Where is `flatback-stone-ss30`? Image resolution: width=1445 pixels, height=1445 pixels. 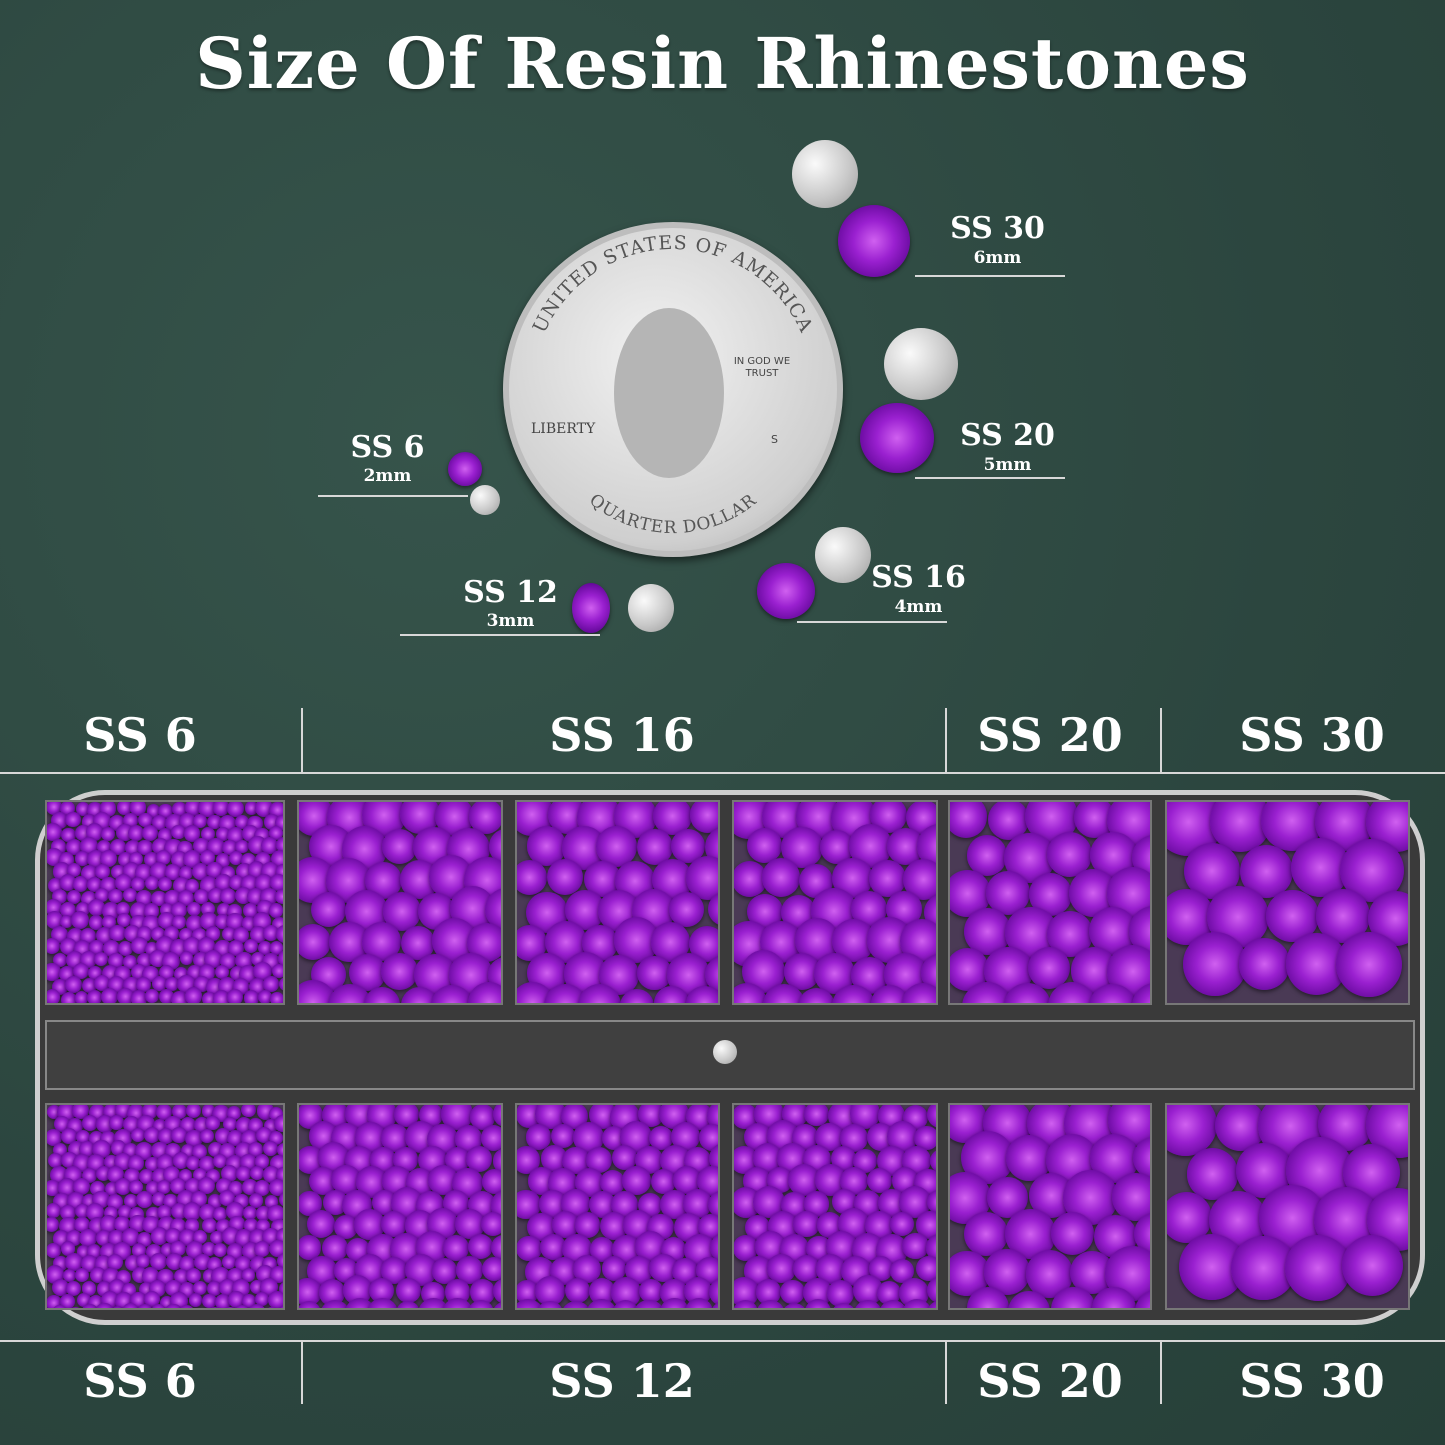 flatback-stone-ss30 is located at coordinates (825, 174).